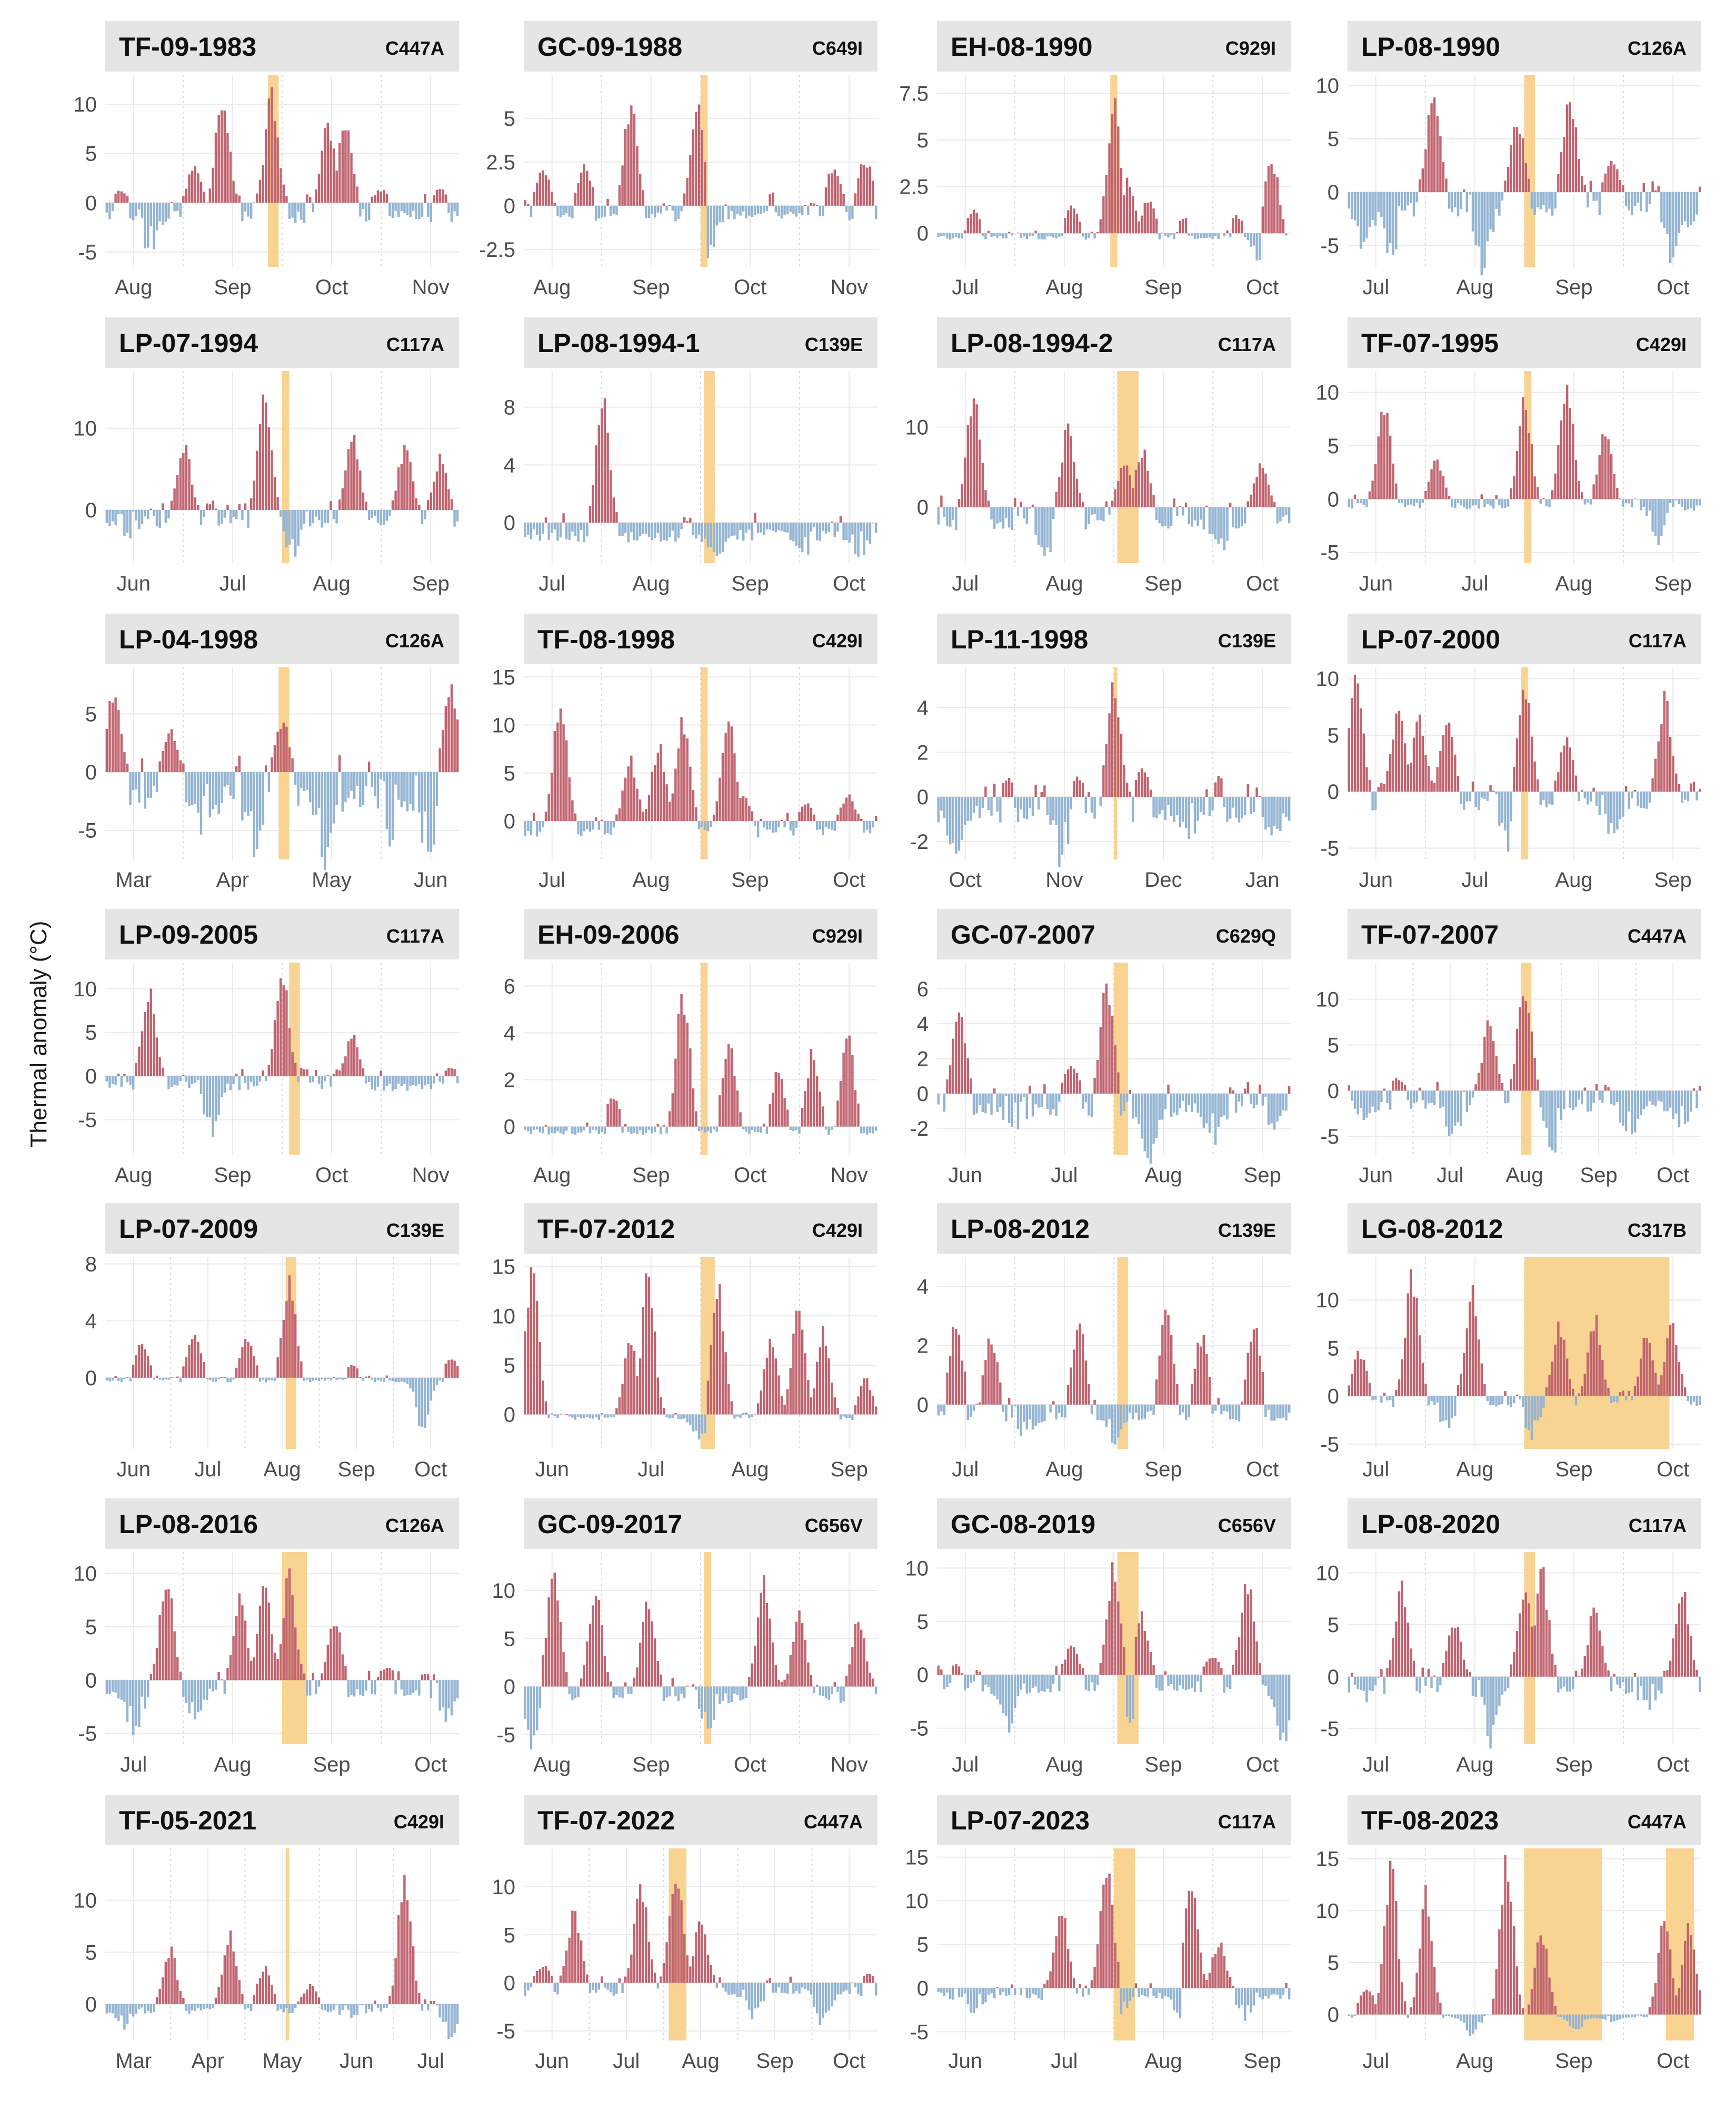  I want to click on x-tick-label: Jan, so click(1262, 880).